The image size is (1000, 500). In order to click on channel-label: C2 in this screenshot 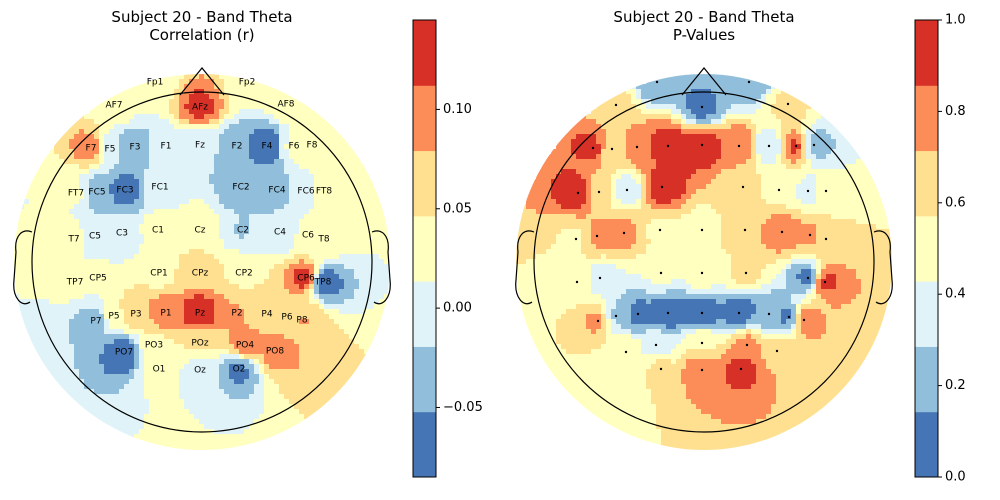, I will do `click(243, 231)`.